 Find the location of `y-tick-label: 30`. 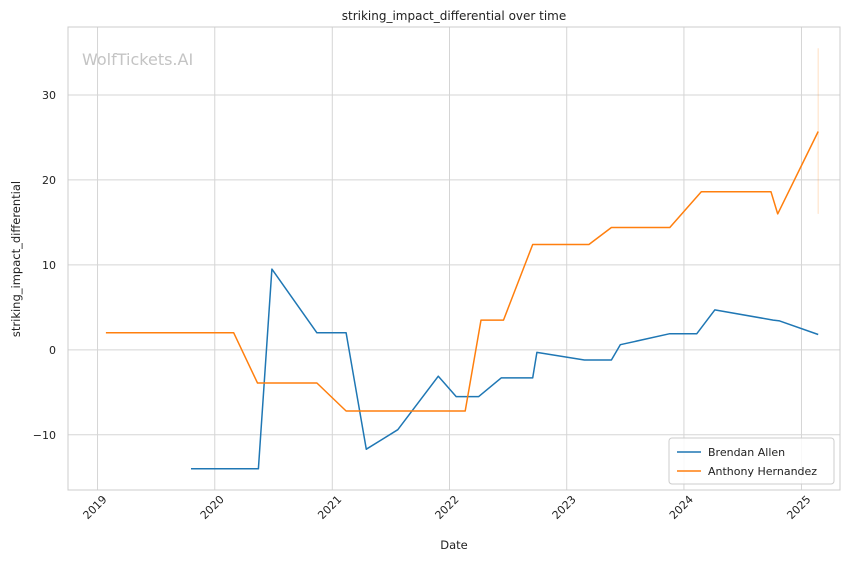

y-tick-label: 30 is located at coordinates (49, 95).